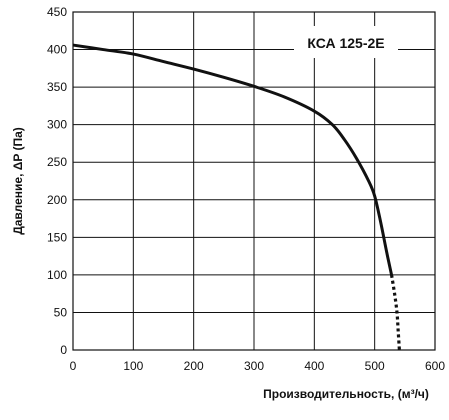 This screenshot has height=420, width=449. Describe the element at coordinates (194, 366) in the screenshot. I see `x-tick-label: 200` at that location.